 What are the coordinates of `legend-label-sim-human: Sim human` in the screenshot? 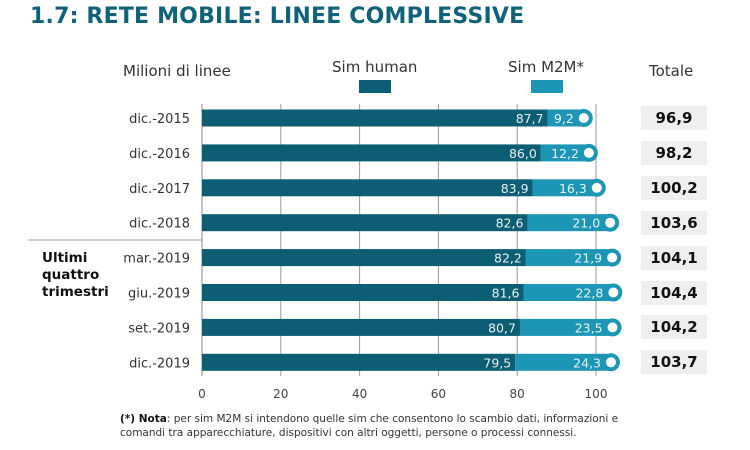 It's located at (375, 67).